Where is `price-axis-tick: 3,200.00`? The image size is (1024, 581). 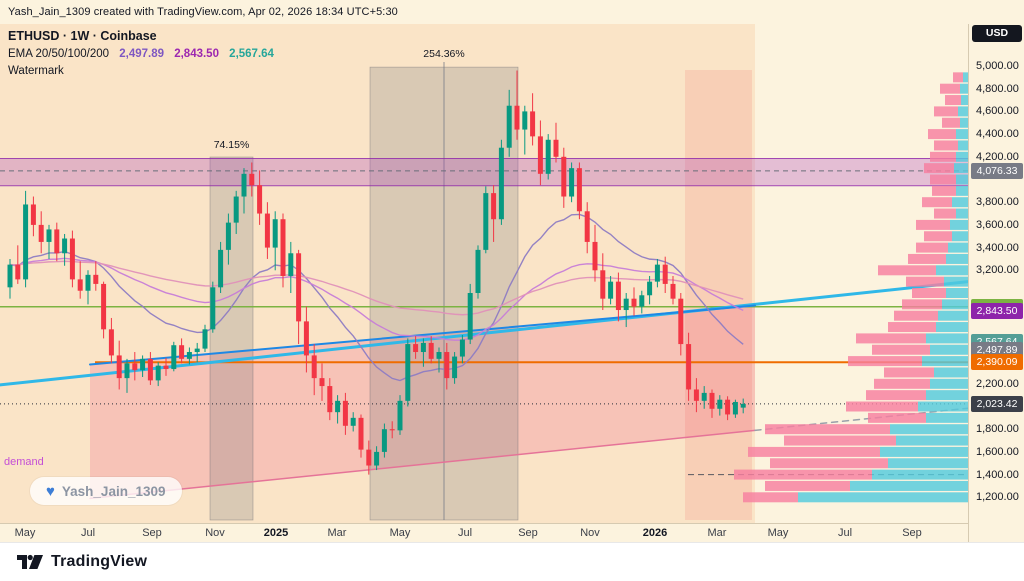 price-axis-tick: 3,200.00 is located at coordinates (997, 270).